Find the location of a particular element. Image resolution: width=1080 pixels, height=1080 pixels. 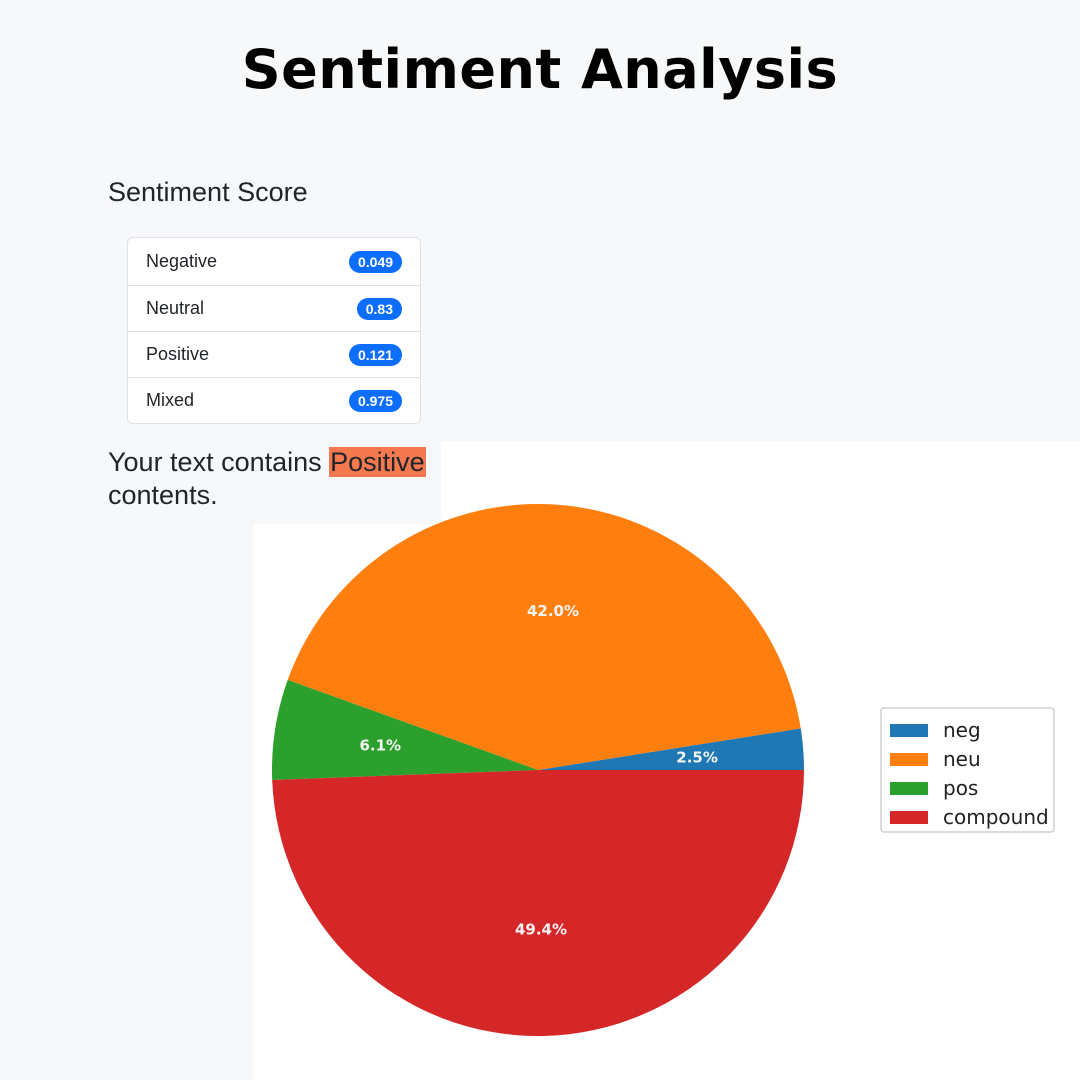

legend-label-pos: pos is located at coordinates (960, 788).